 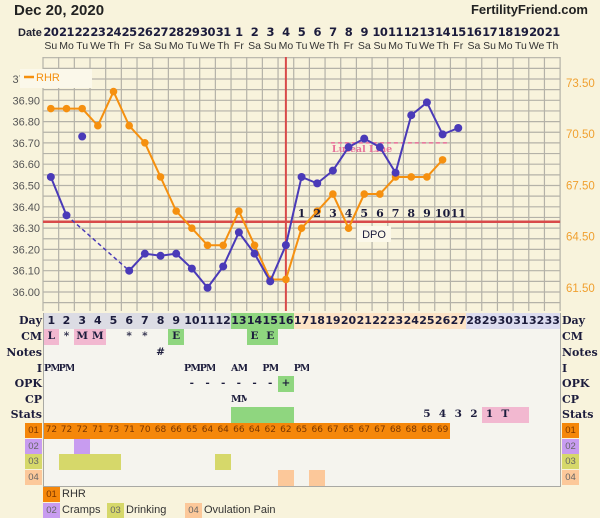 What do you see at coordinates (145, 337) in the screenshot?
I see `table-cell-cm: *` at bounding box center [145, 337].